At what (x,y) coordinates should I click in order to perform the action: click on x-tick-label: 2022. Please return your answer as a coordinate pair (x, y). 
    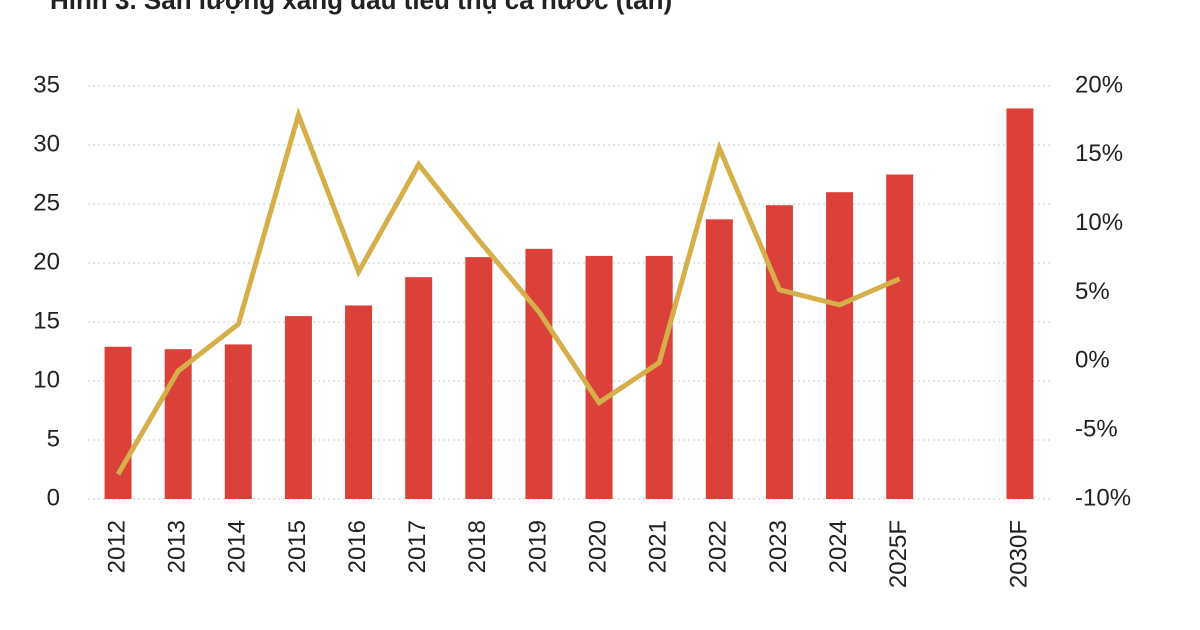
    Looking at the image, I should click on (718, 546).